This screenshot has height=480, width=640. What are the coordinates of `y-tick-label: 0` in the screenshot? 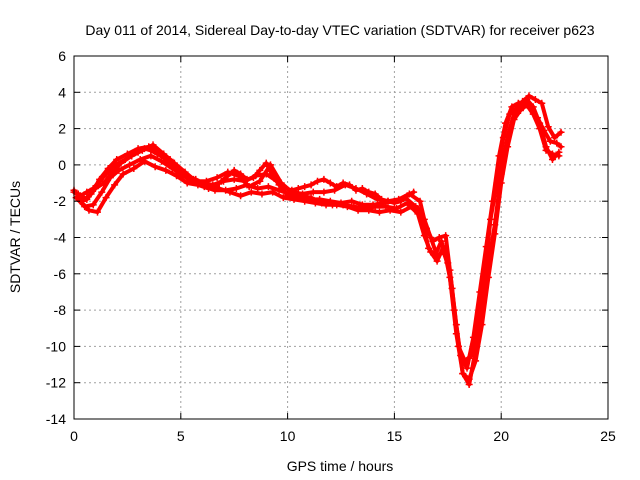 It's located at (62, 165).